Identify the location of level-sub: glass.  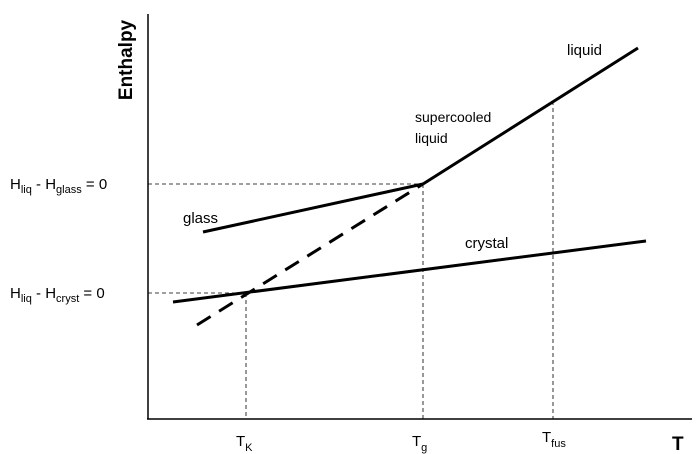
(69, 190).